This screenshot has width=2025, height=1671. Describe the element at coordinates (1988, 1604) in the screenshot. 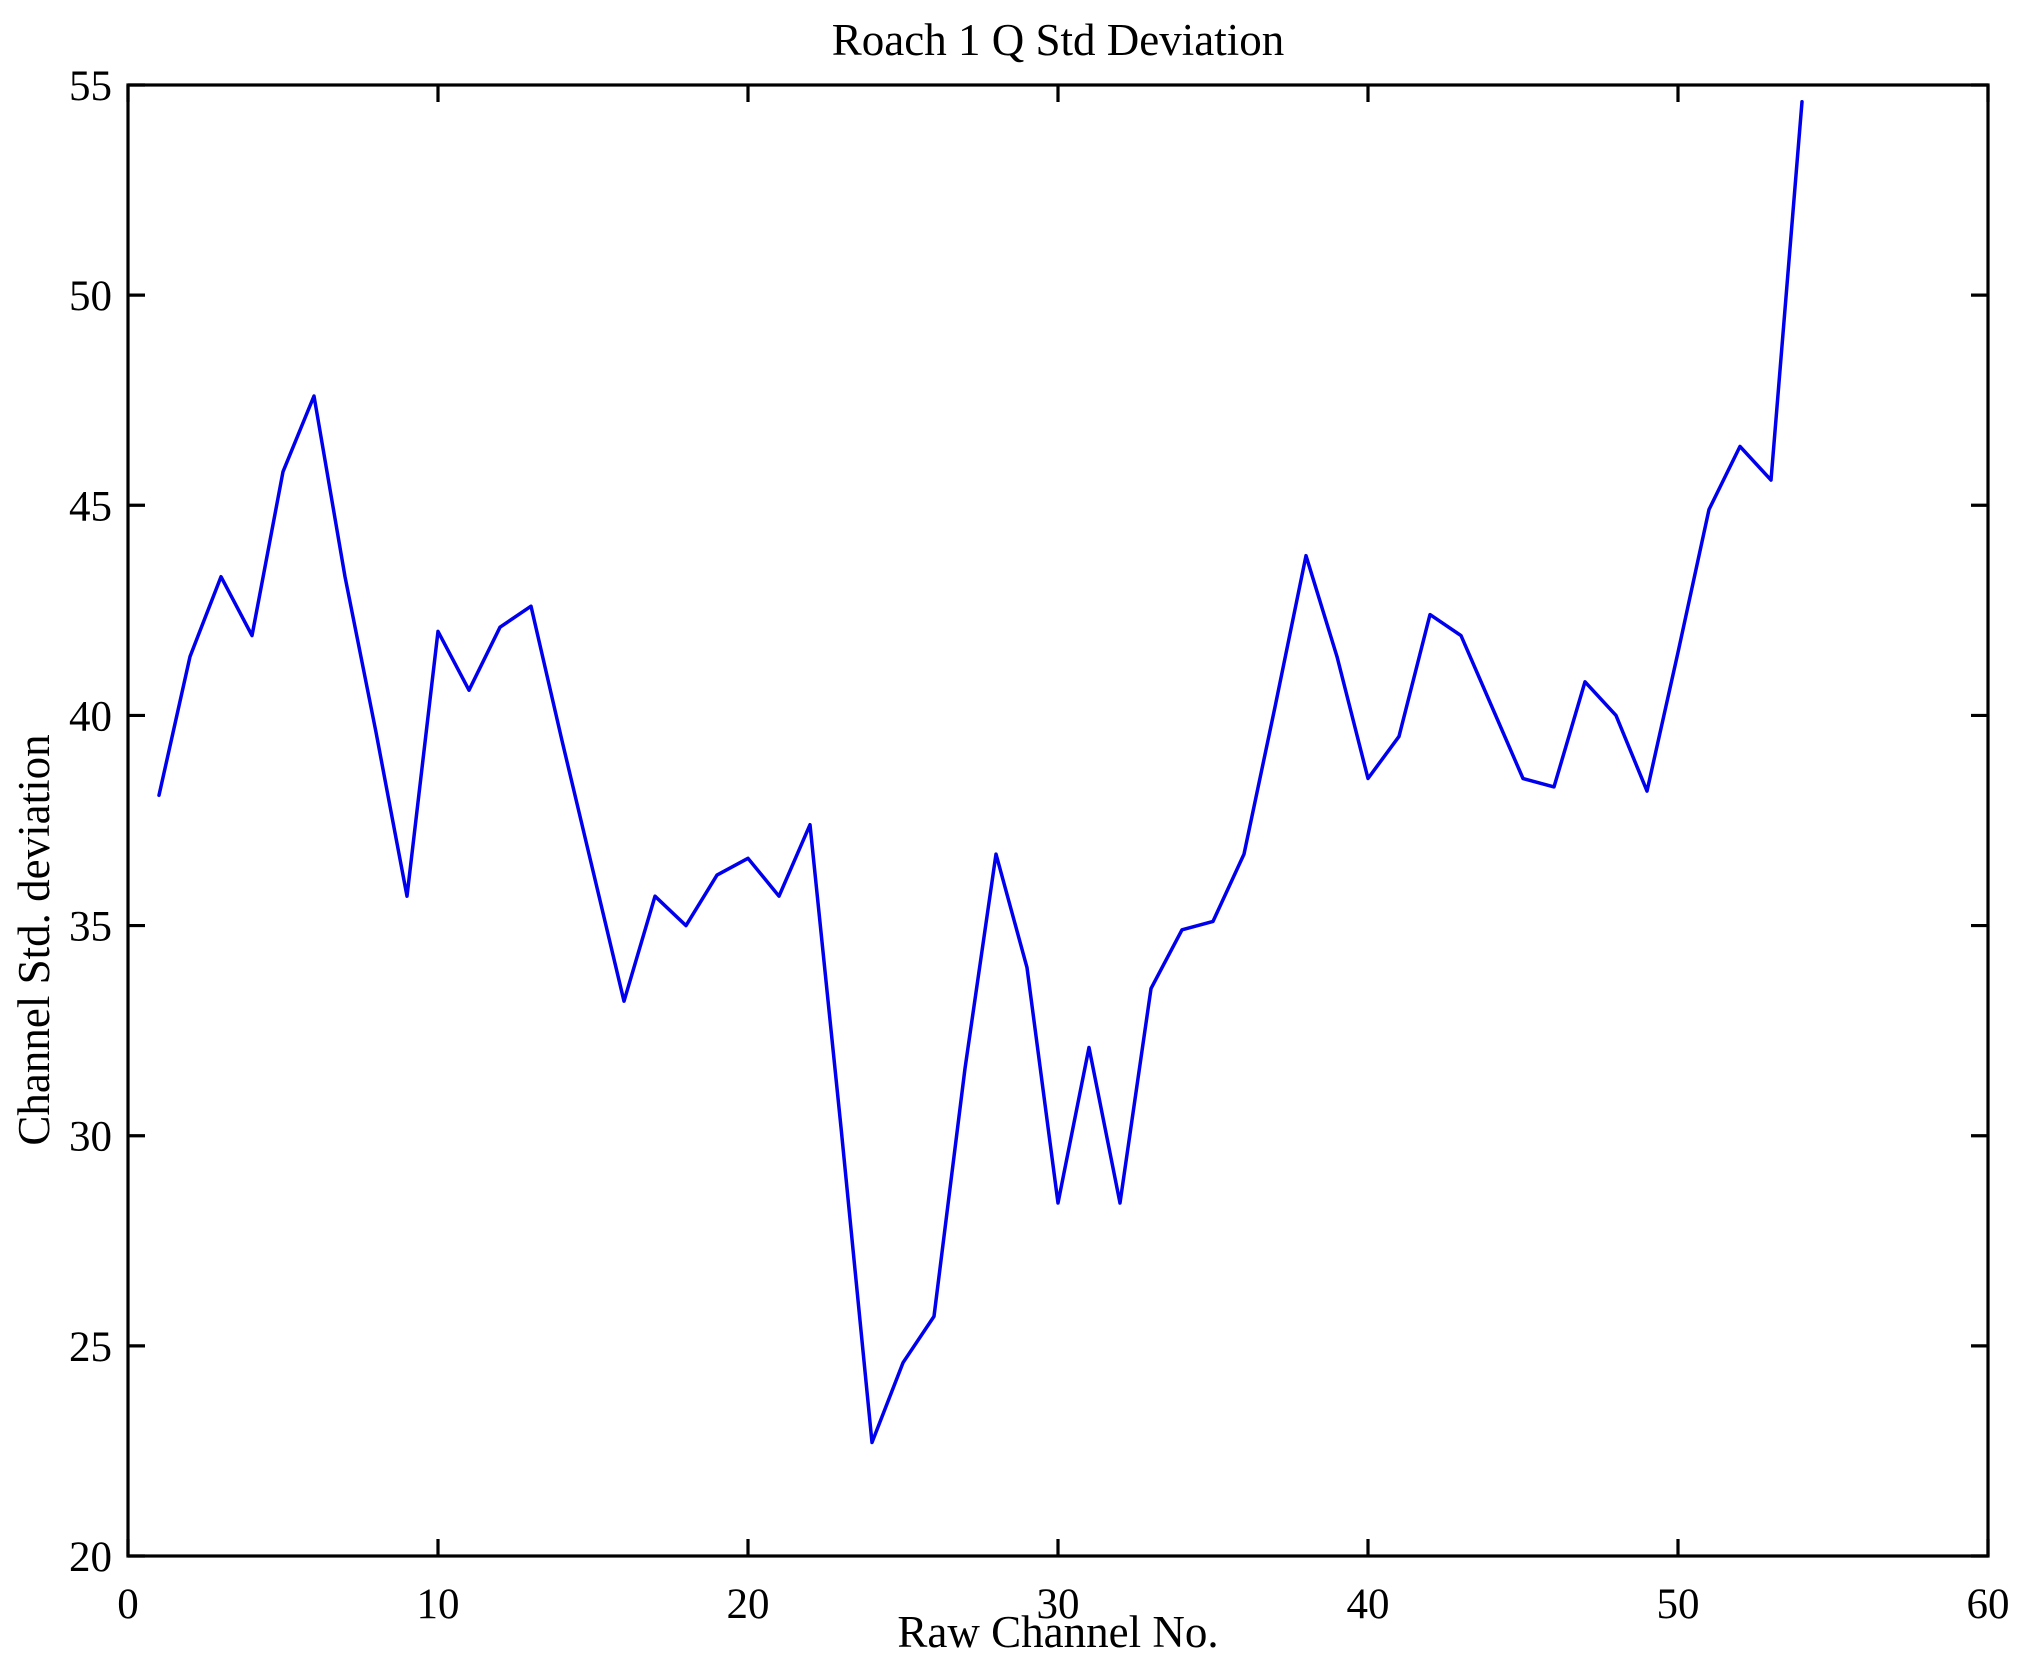

I see `x-tick-label: 60` at that location.